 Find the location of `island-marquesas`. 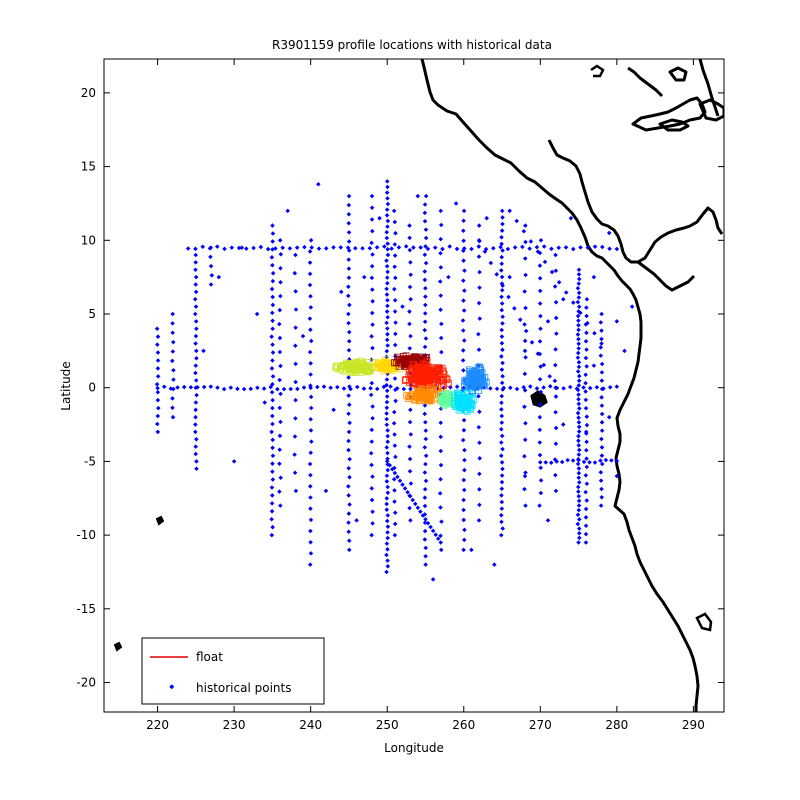

island-marquesas is located at coordinates (118, 646).